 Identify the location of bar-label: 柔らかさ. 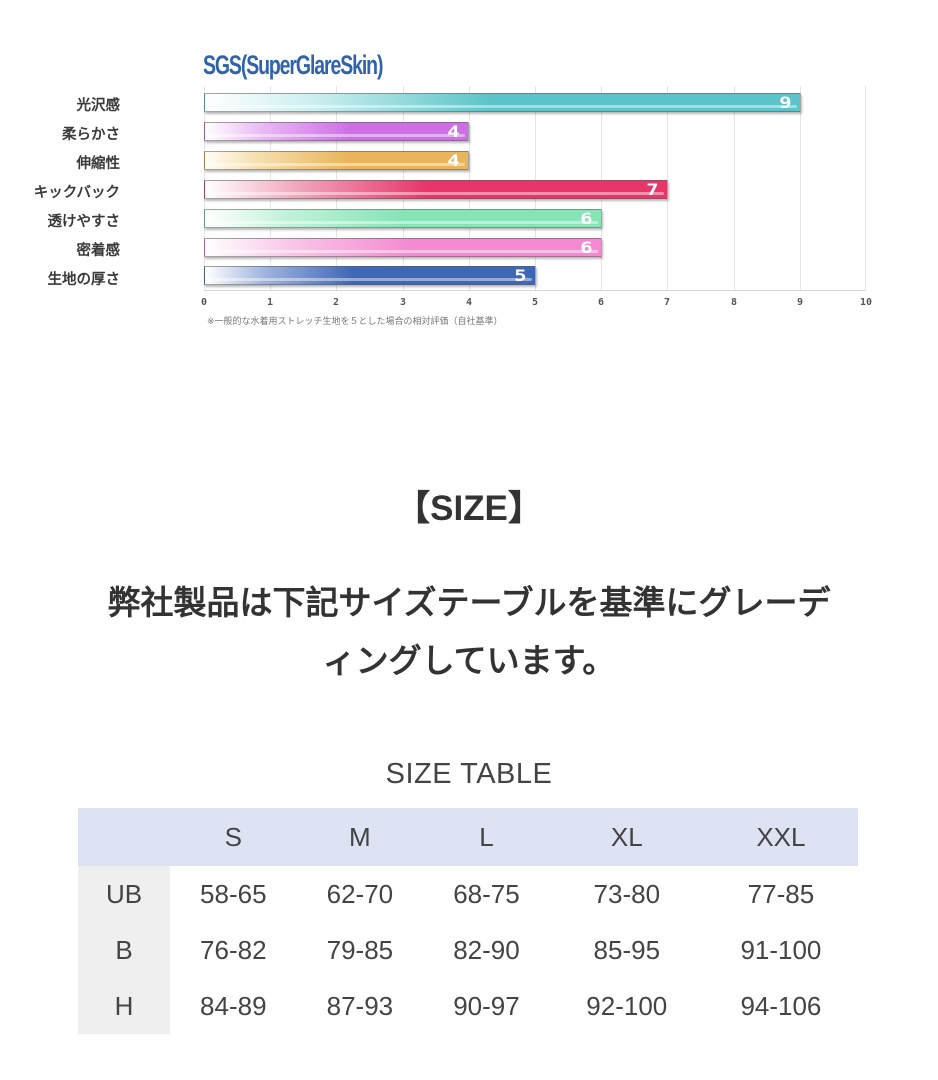
(91, 135).